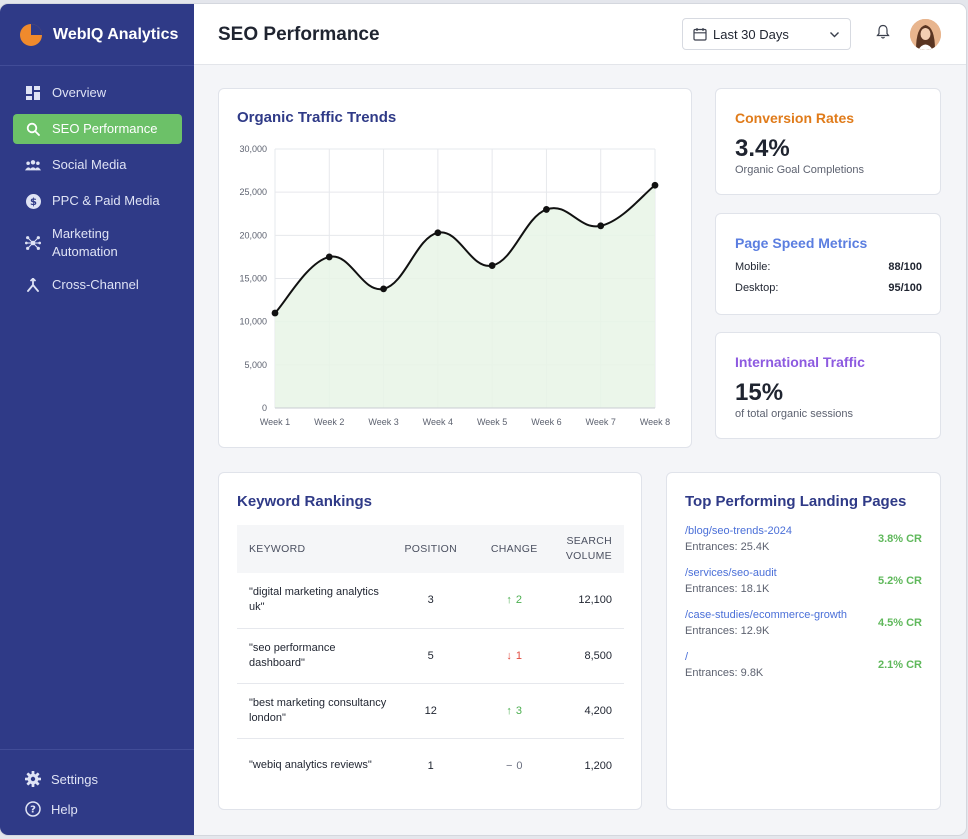 This screenshot has height=839, width=968. What do you see at coordinates (803, 669) in the screenshot?
I see `landing-page-item: / Entrances: 9.8K 2.1% CR` at bounding box center [803, 669].